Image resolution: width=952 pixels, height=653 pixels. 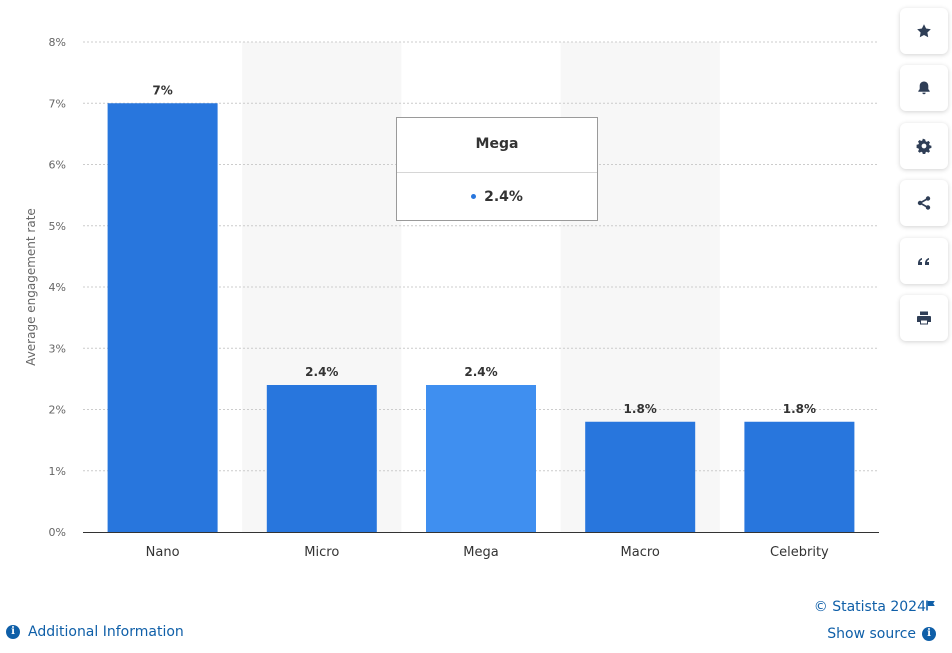 What do you see at coordinates (869, 607) in the screenshot?
I see `statista-credits: © Statista 2024` at bounding box center [869, 607].